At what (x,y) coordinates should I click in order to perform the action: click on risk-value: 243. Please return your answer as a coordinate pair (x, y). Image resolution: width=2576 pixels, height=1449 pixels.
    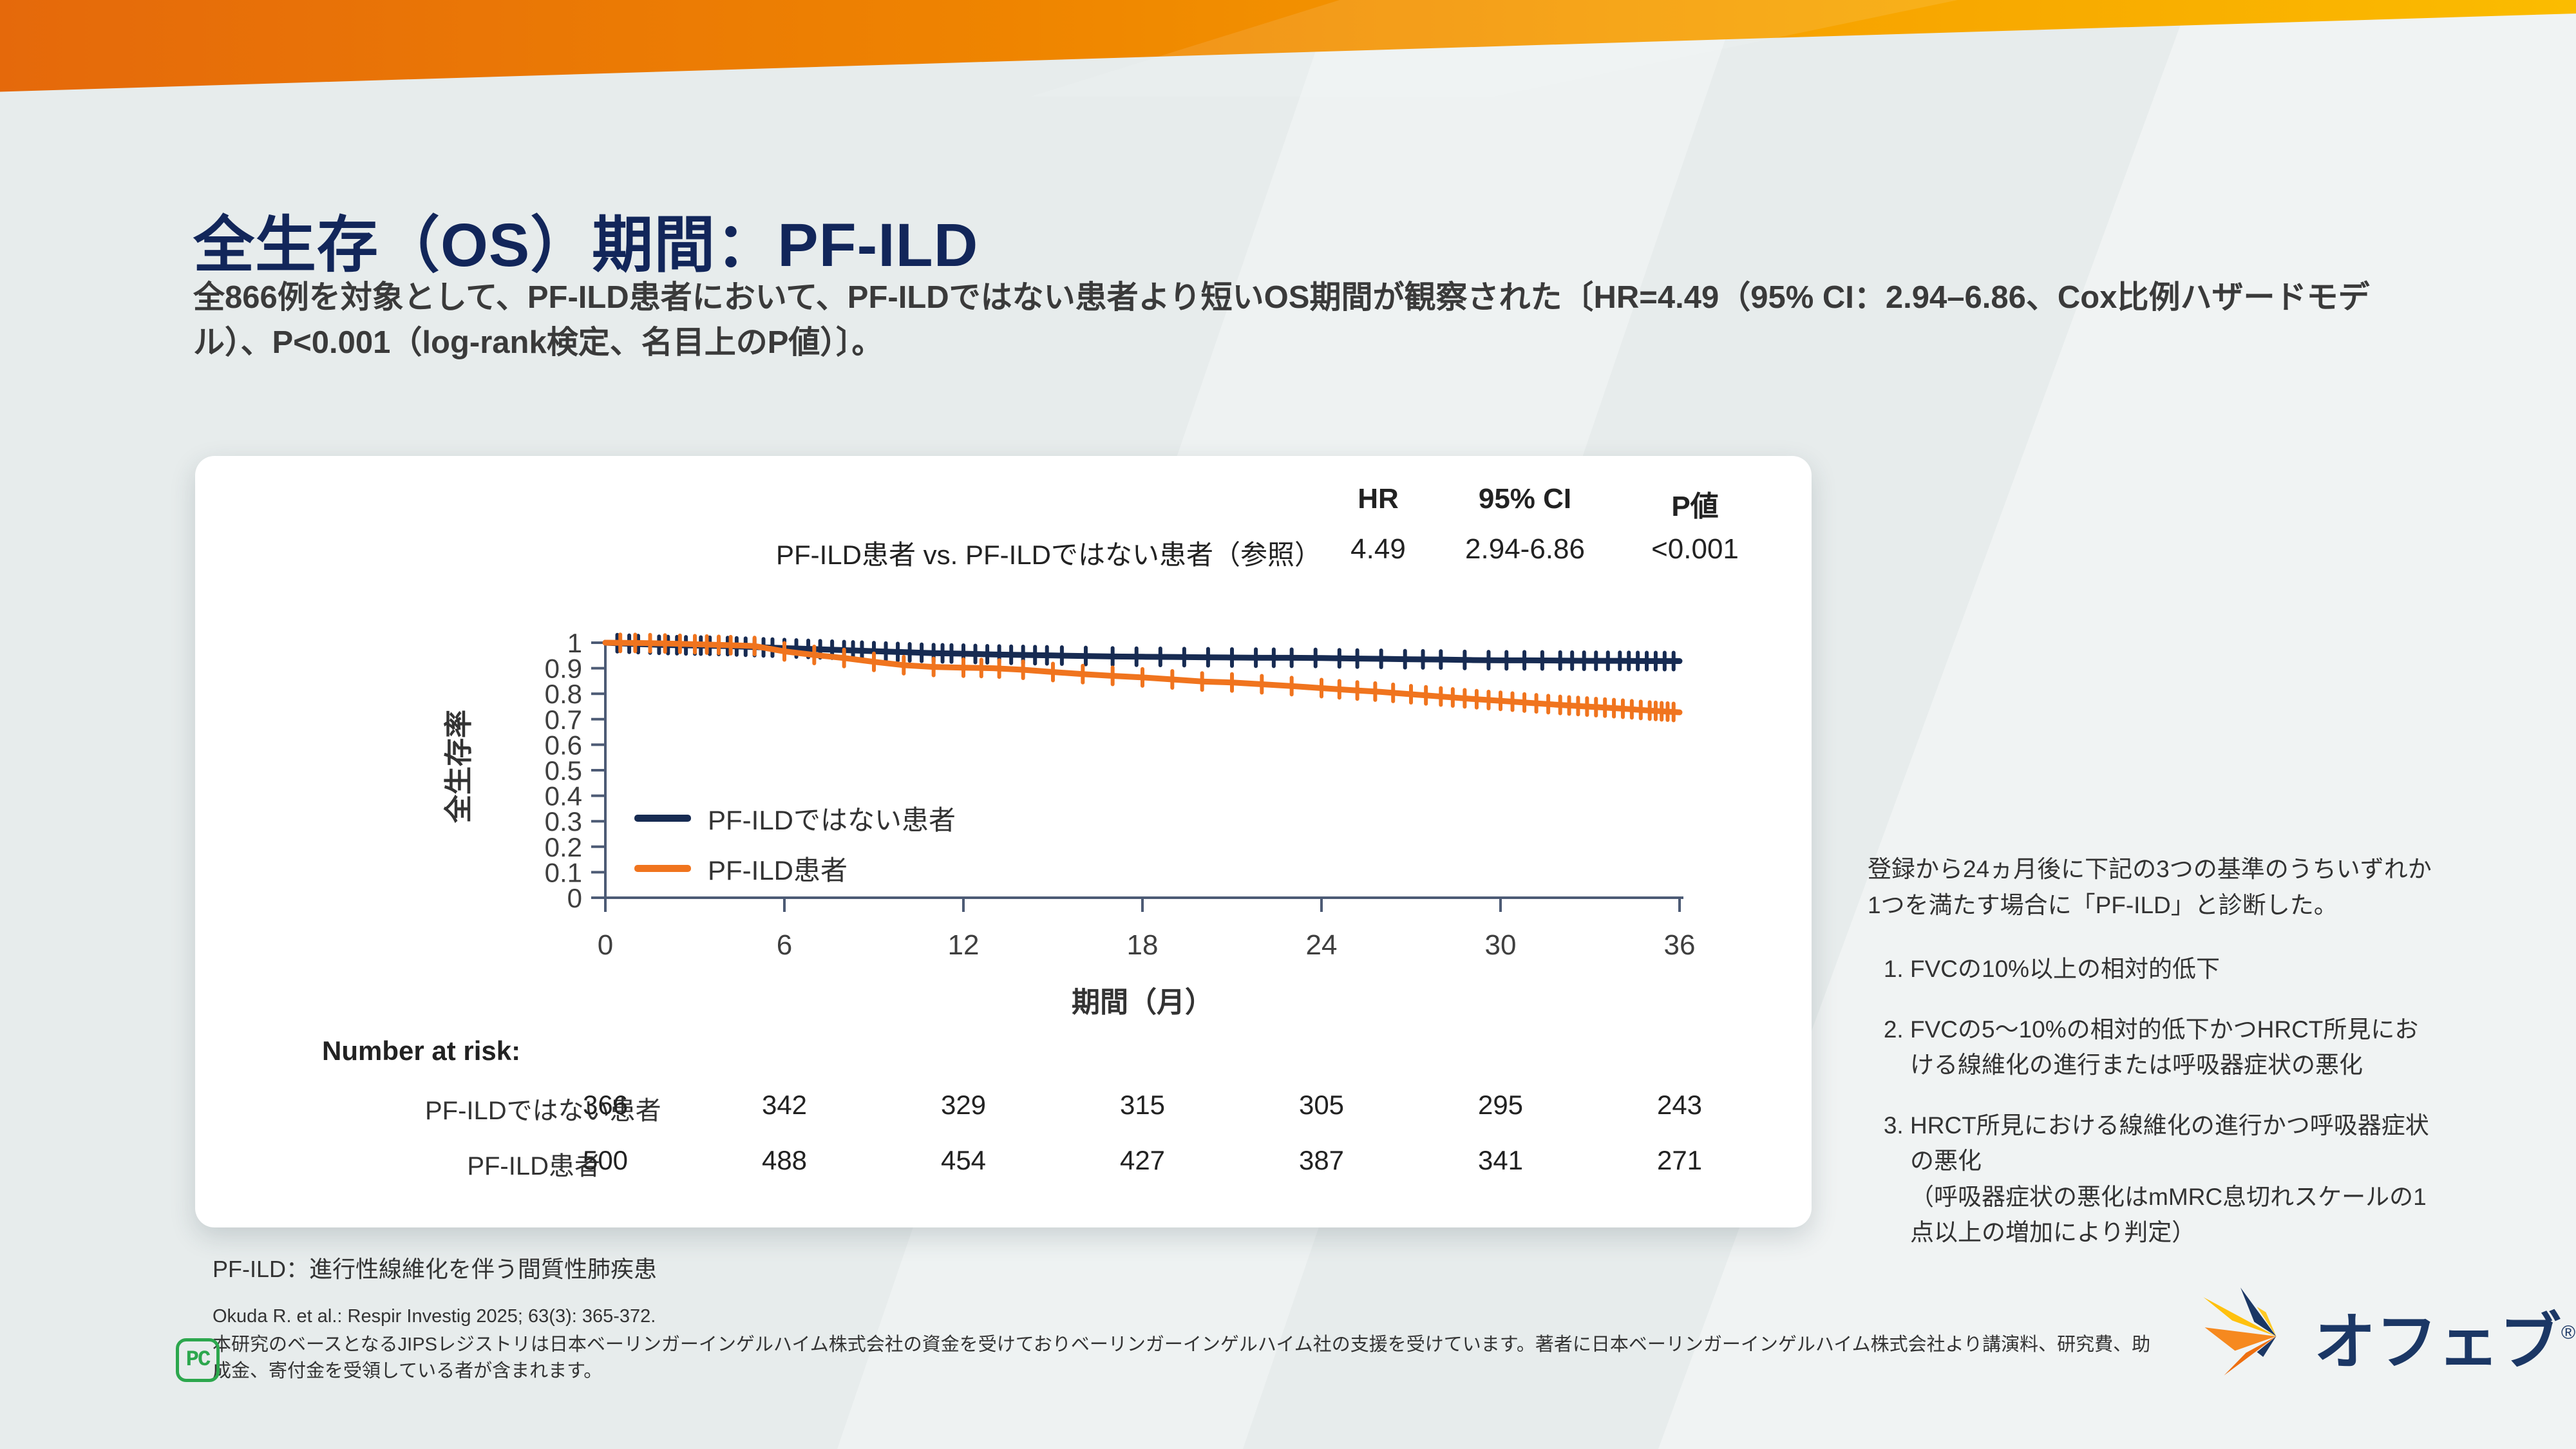
    Looking at the image, I should click on (1679, 1105).